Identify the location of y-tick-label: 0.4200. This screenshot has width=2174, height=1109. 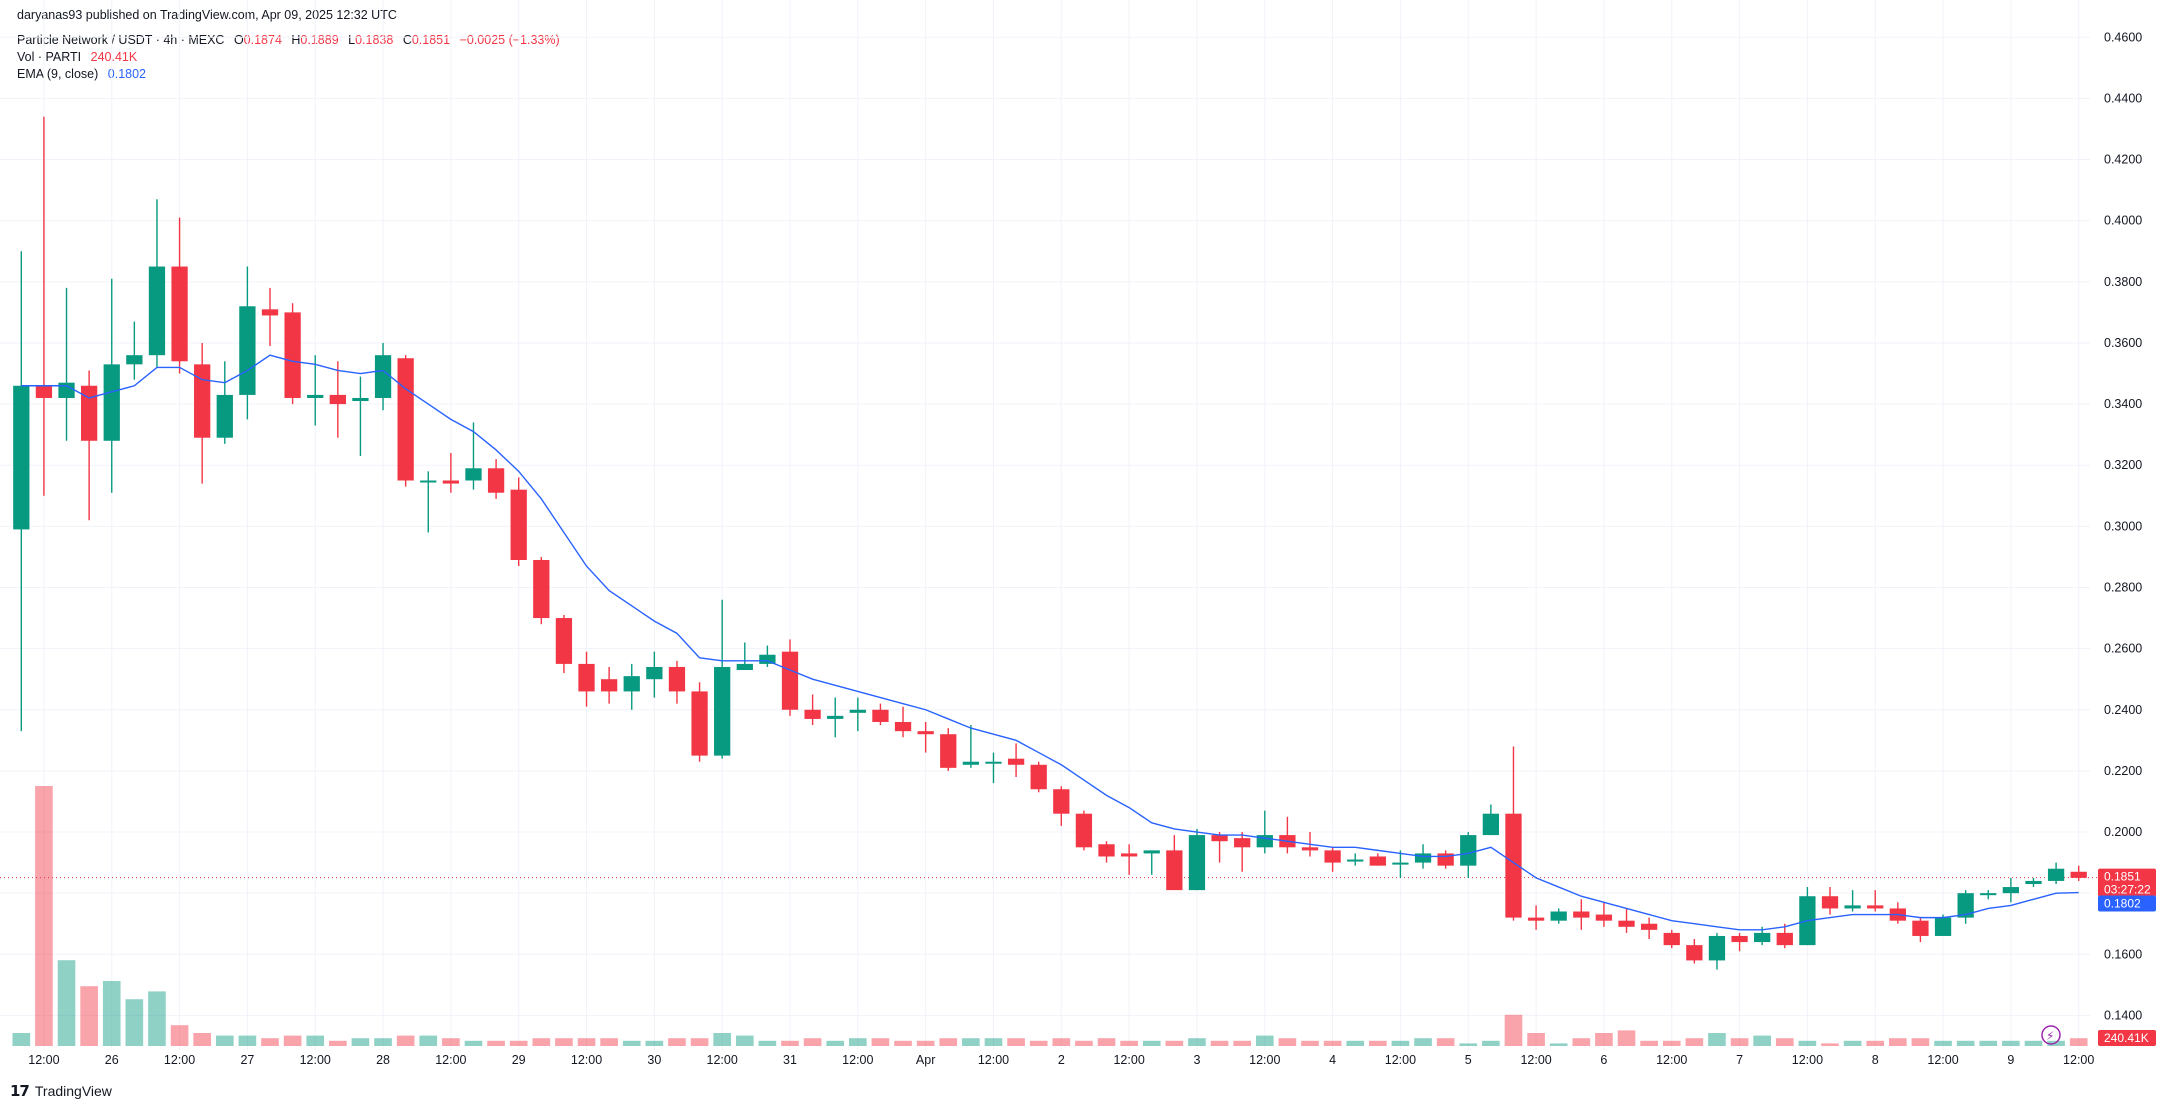
(2123, 160).